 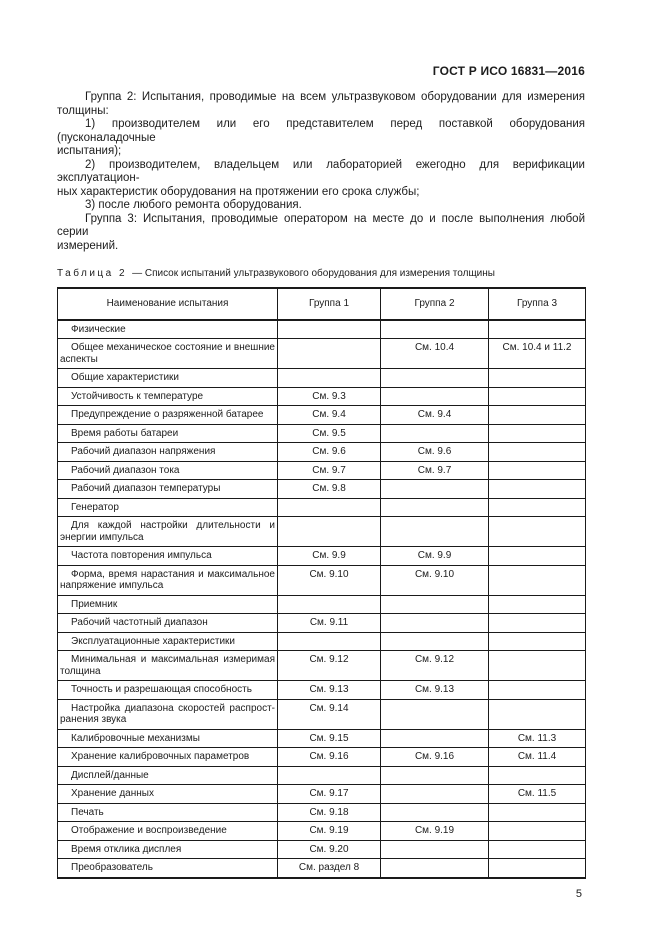 What do you see at coordinates (173, 659) in the screenshot?
I see `test-name-line: Минимальная и максимальная измеримая` at bounding box center [173, 659].